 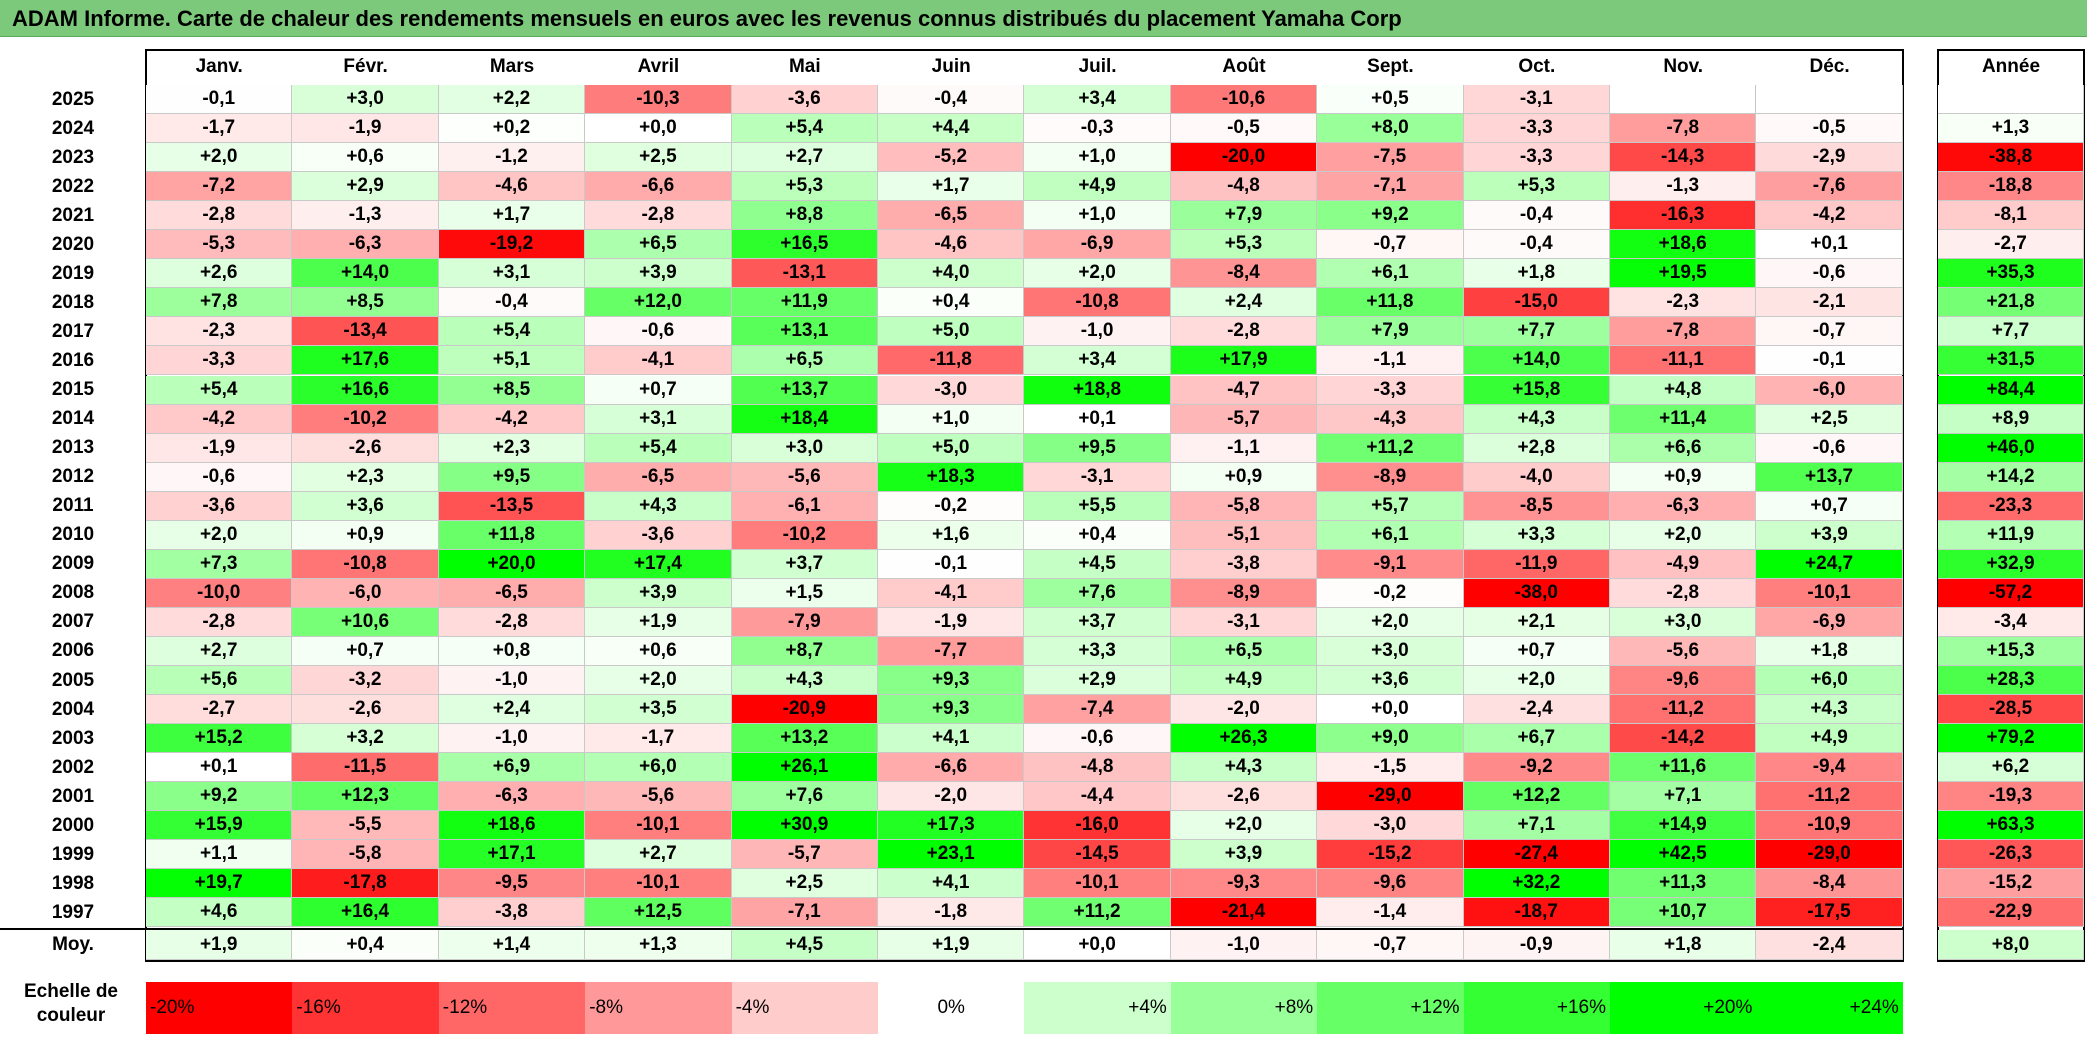 I want to click on heatmap-cell: -1,3, so click(x=365, y=216).